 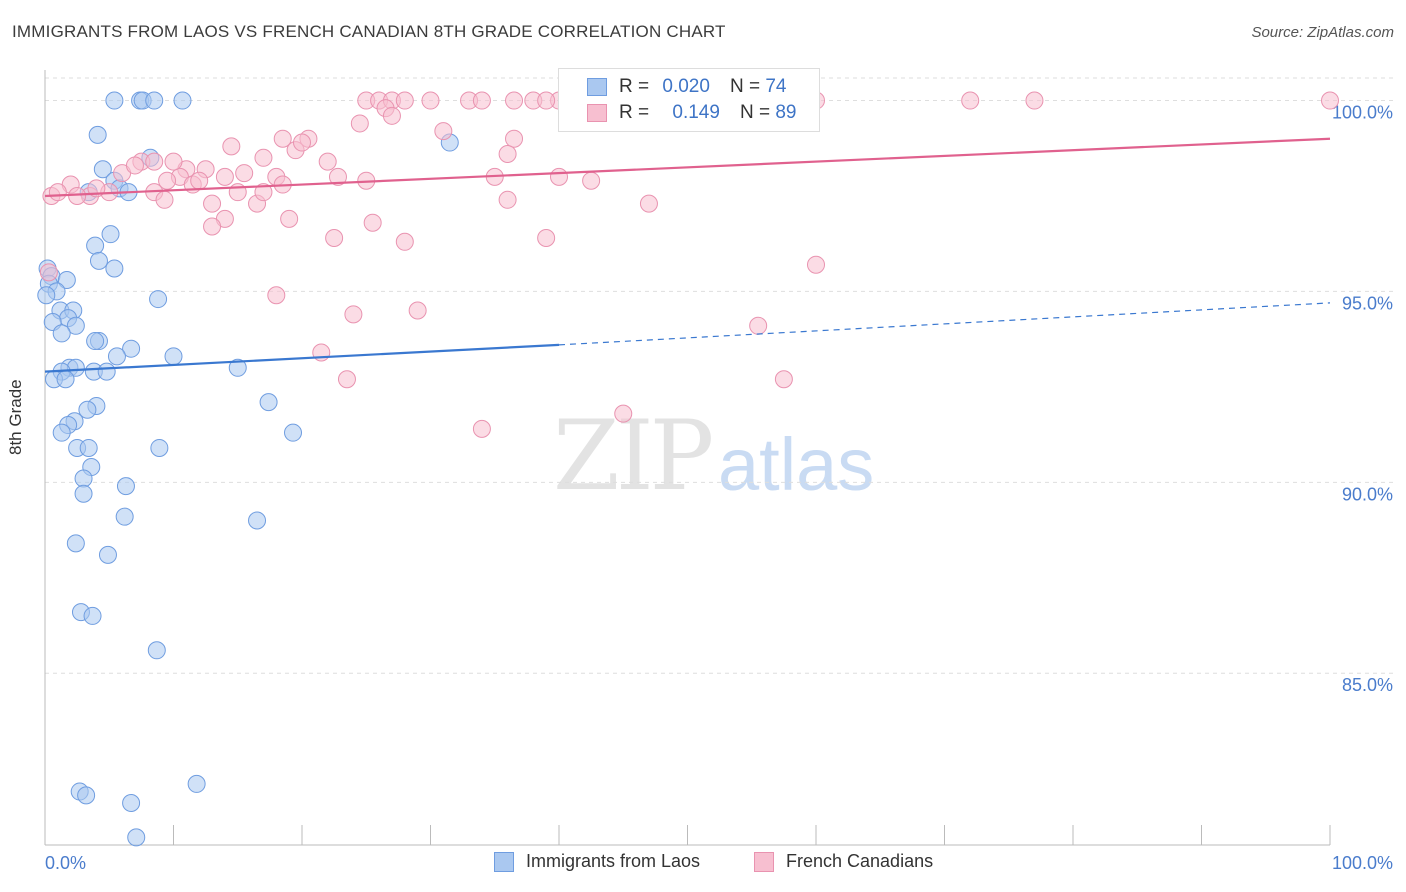 I want to click on watermark-zip: ZIP, so click(x=633, y=456).